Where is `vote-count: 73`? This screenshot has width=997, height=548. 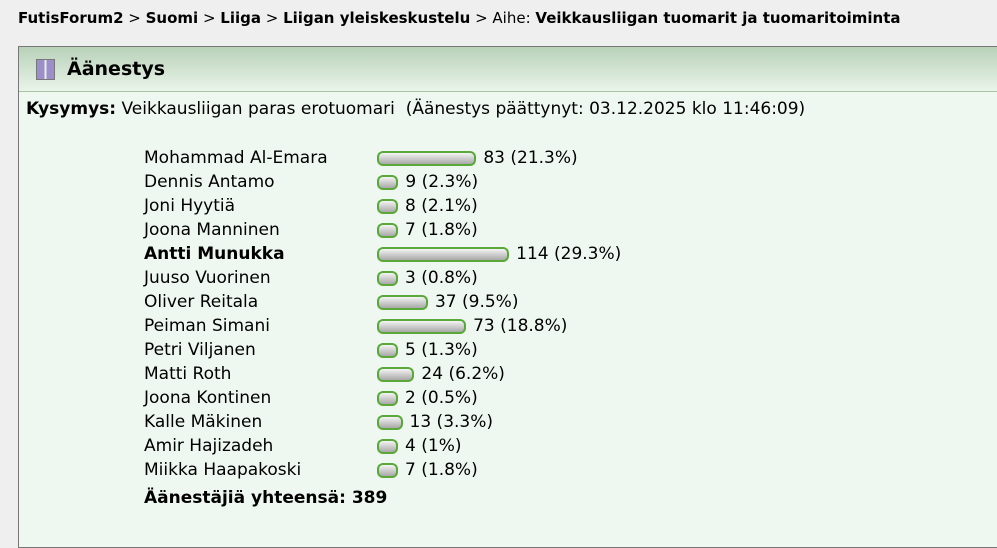 vote-count: 73 is located at coordinates (484, 326).